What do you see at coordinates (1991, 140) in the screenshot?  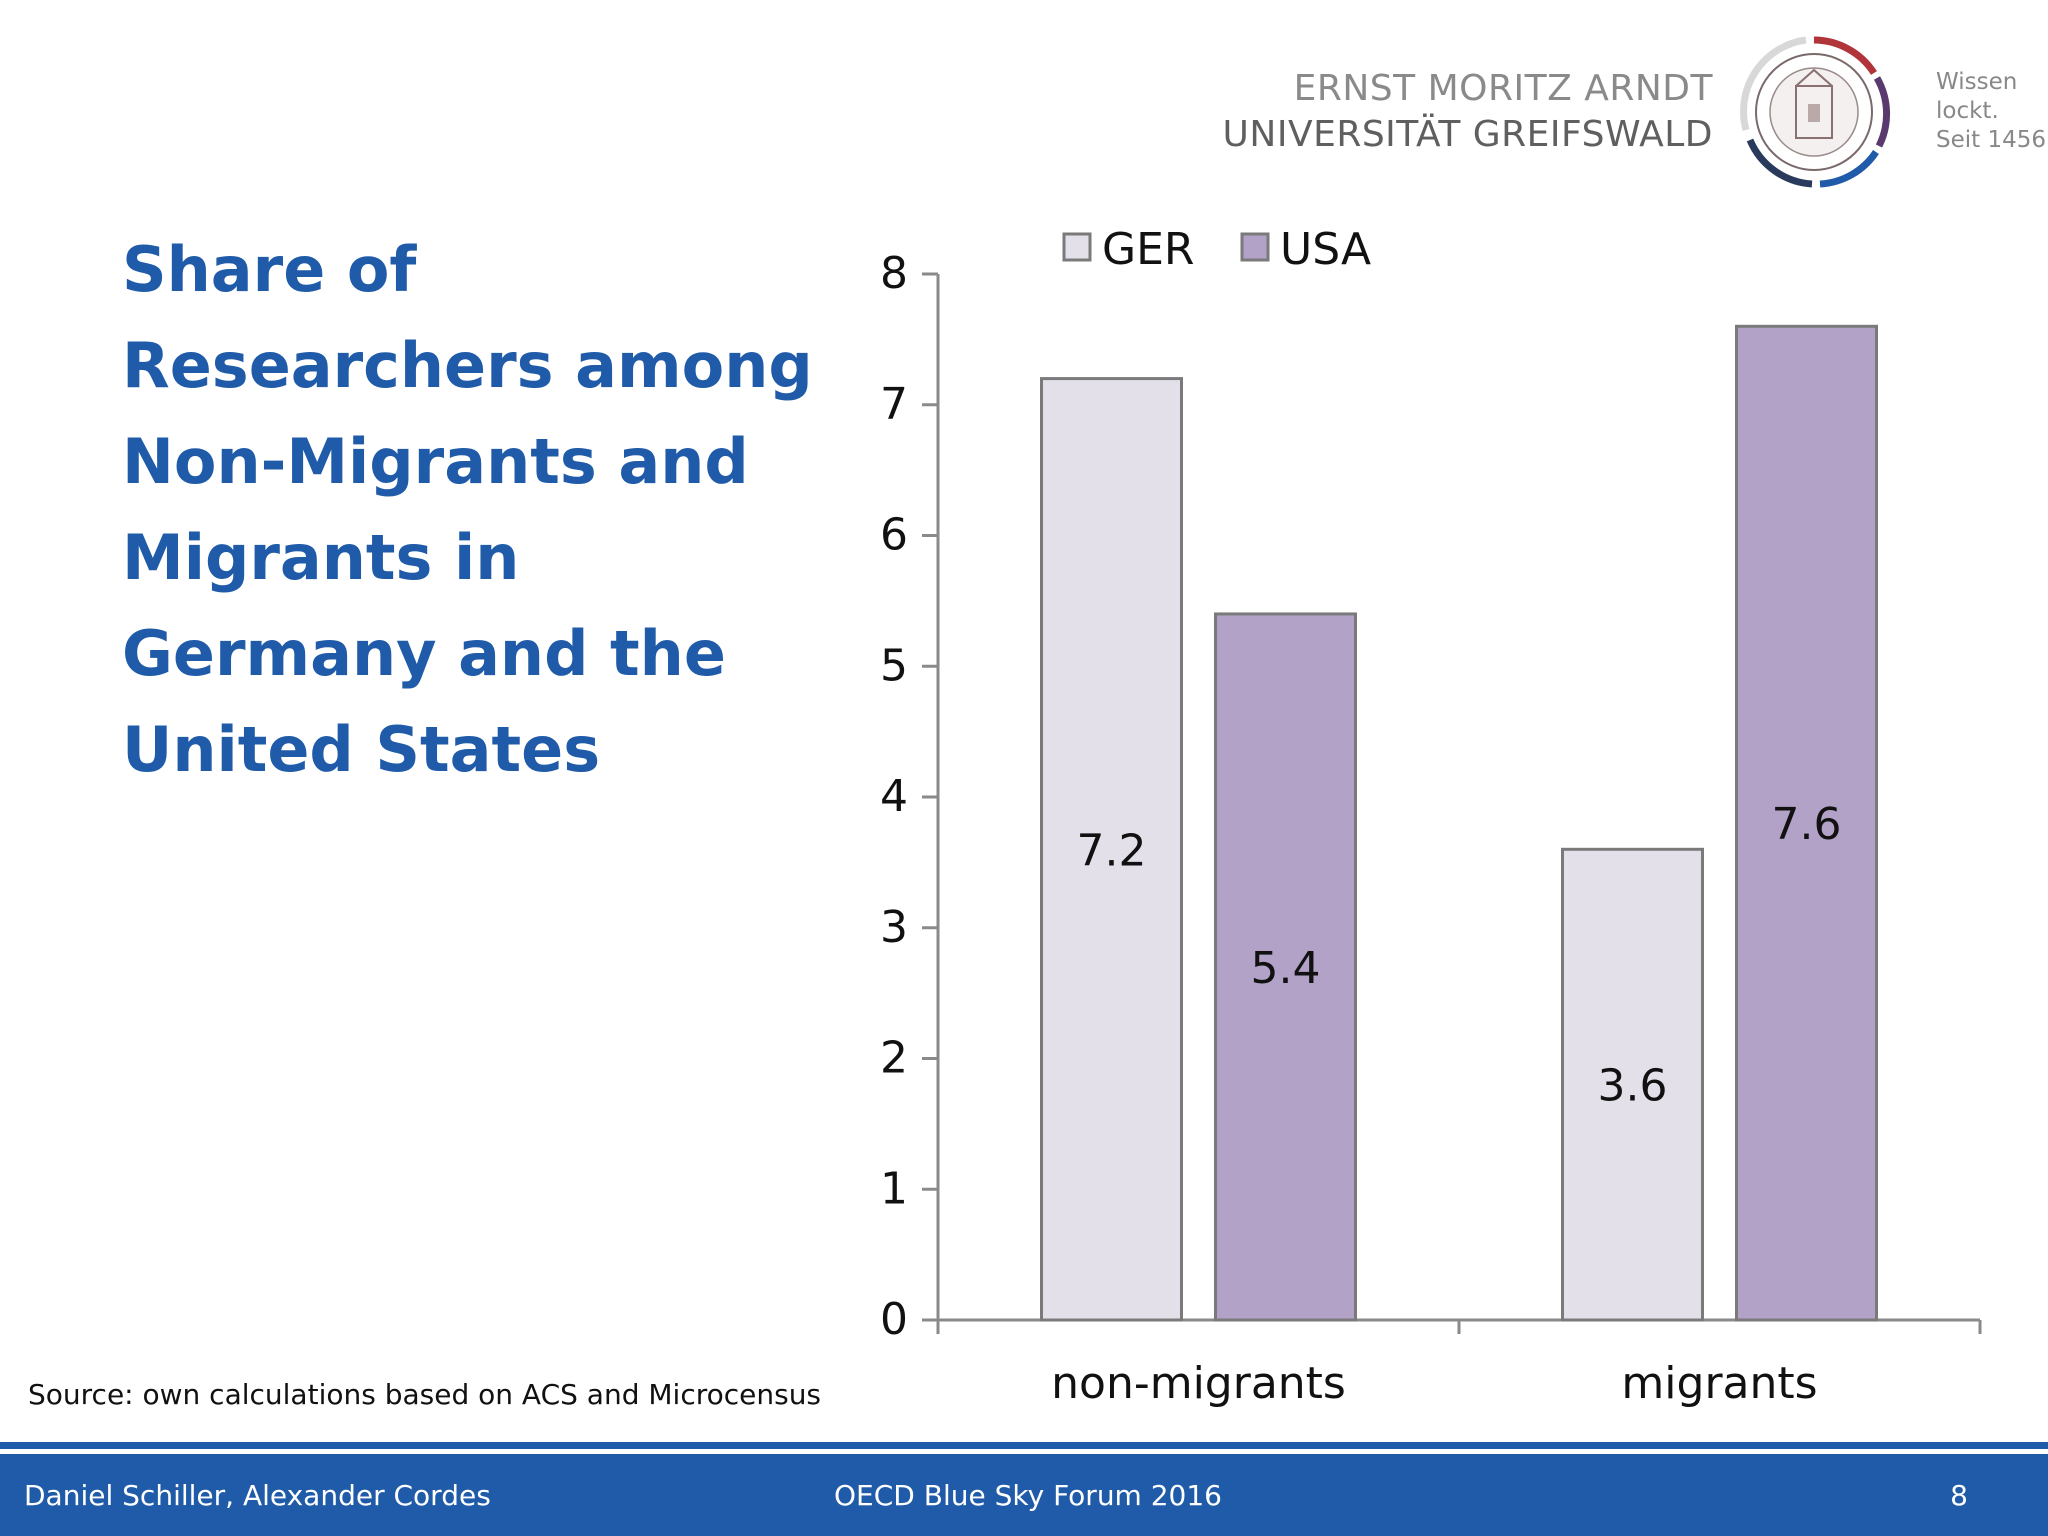 I see `motto-line3: Seit 1456` at bounding box center [1991, 140].